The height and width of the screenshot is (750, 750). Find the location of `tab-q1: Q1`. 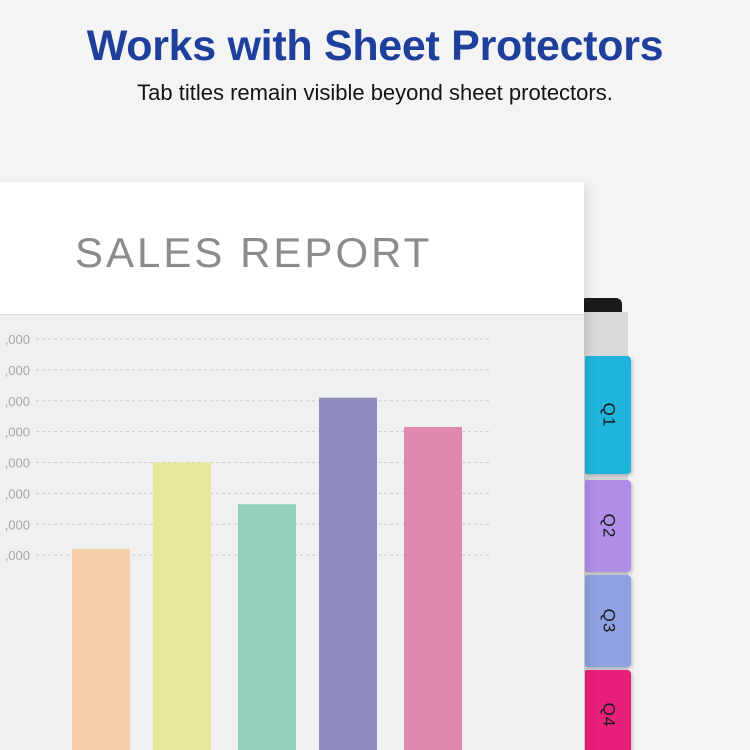

tab-q1: Q1 is located at coordinates (608, 415).